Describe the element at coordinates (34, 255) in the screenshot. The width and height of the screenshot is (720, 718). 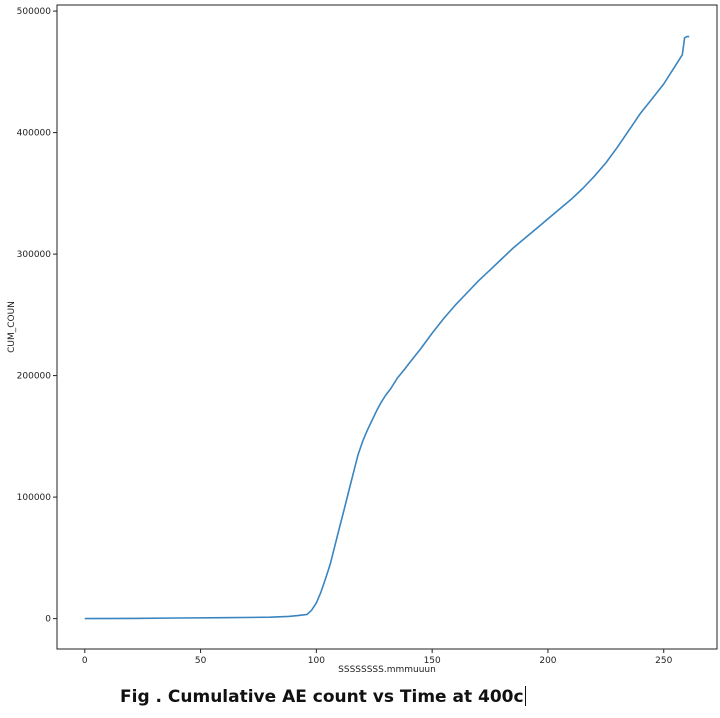
I see `y-tick-label: 300000` at that location.